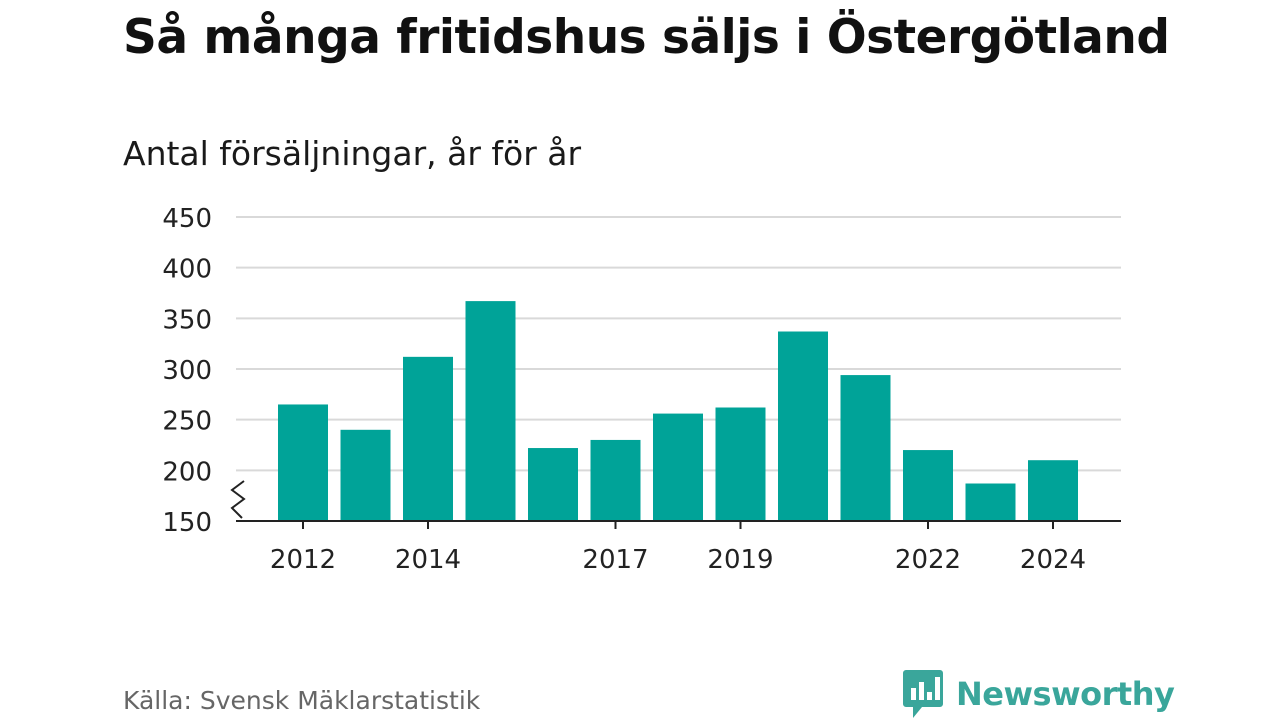 The width and height of the screenshot is (1280, 720). Describe the element at coordinates (615, 560) in the screenshot. I see `x-tick-label: 2017` at that location.